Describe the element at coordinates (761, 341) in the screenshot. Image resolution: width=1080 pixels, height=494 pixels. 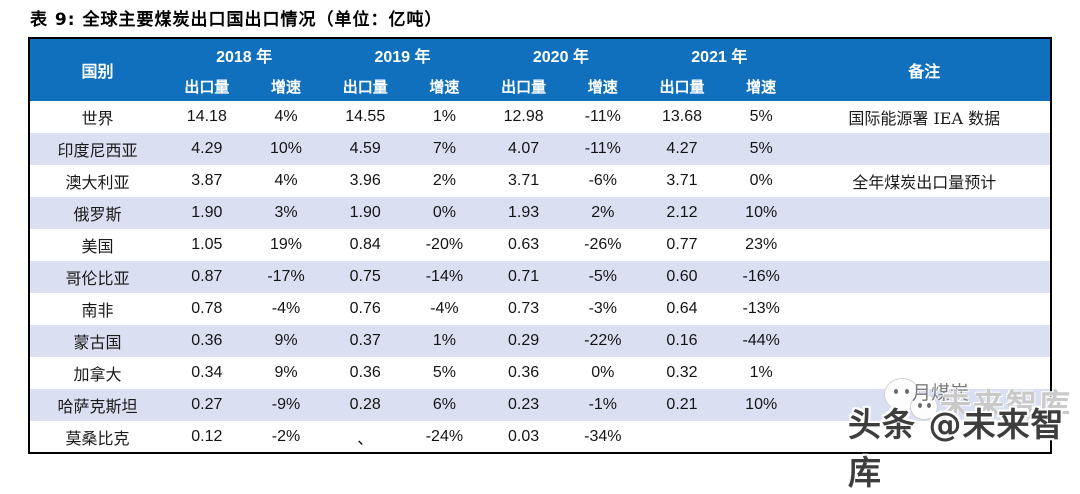
I see `growth-2021-cell: -44%` at that location.